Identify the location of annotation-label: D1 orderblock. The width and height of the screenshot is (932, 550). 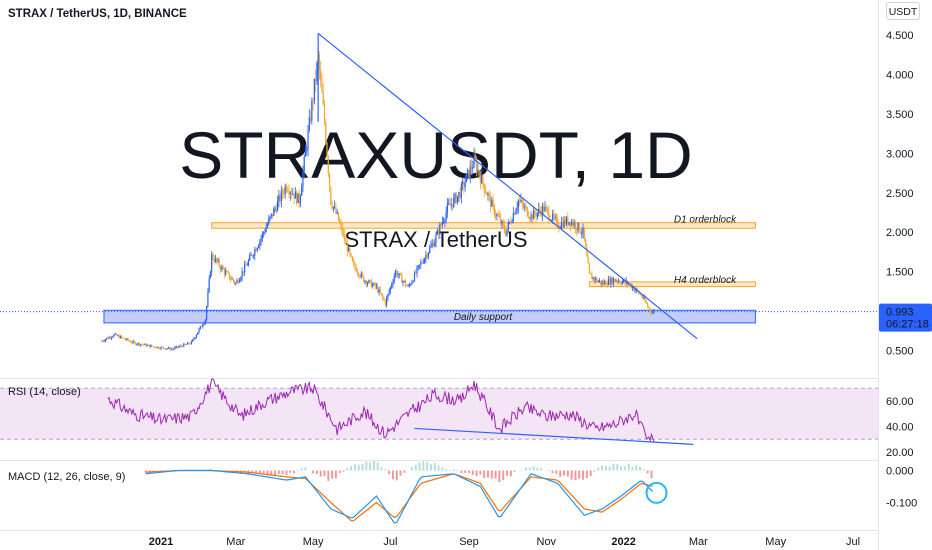
(705, 219).